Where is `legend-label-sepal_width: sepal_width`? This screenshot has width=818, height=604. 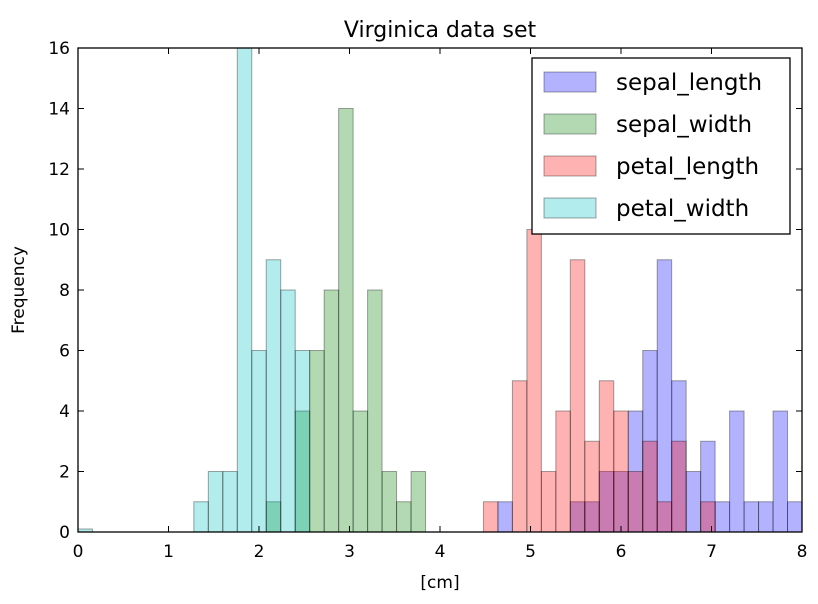
legend-label-sepal_width: sepal_width is located at coordinates (684, 125).